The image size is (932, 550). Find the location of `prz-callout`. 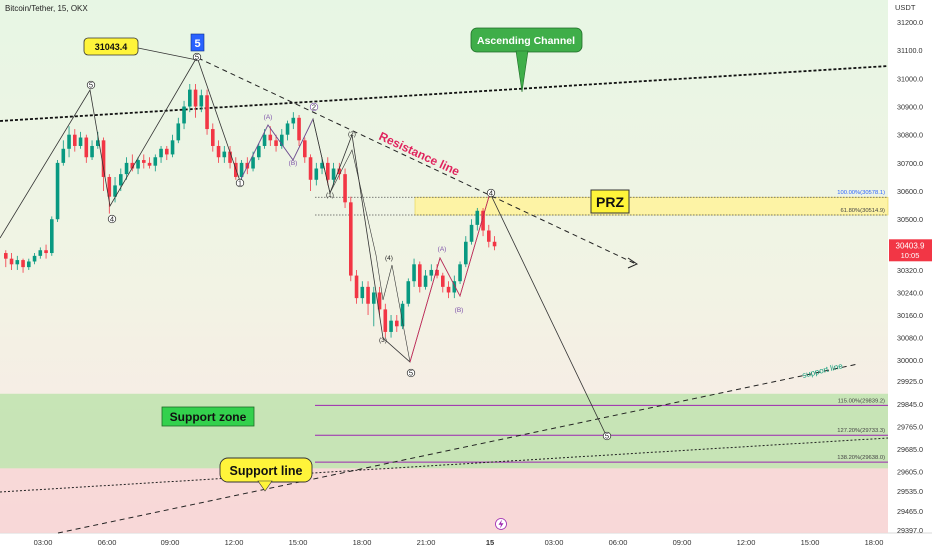

prz-callout is located at coordinates (610, 201).